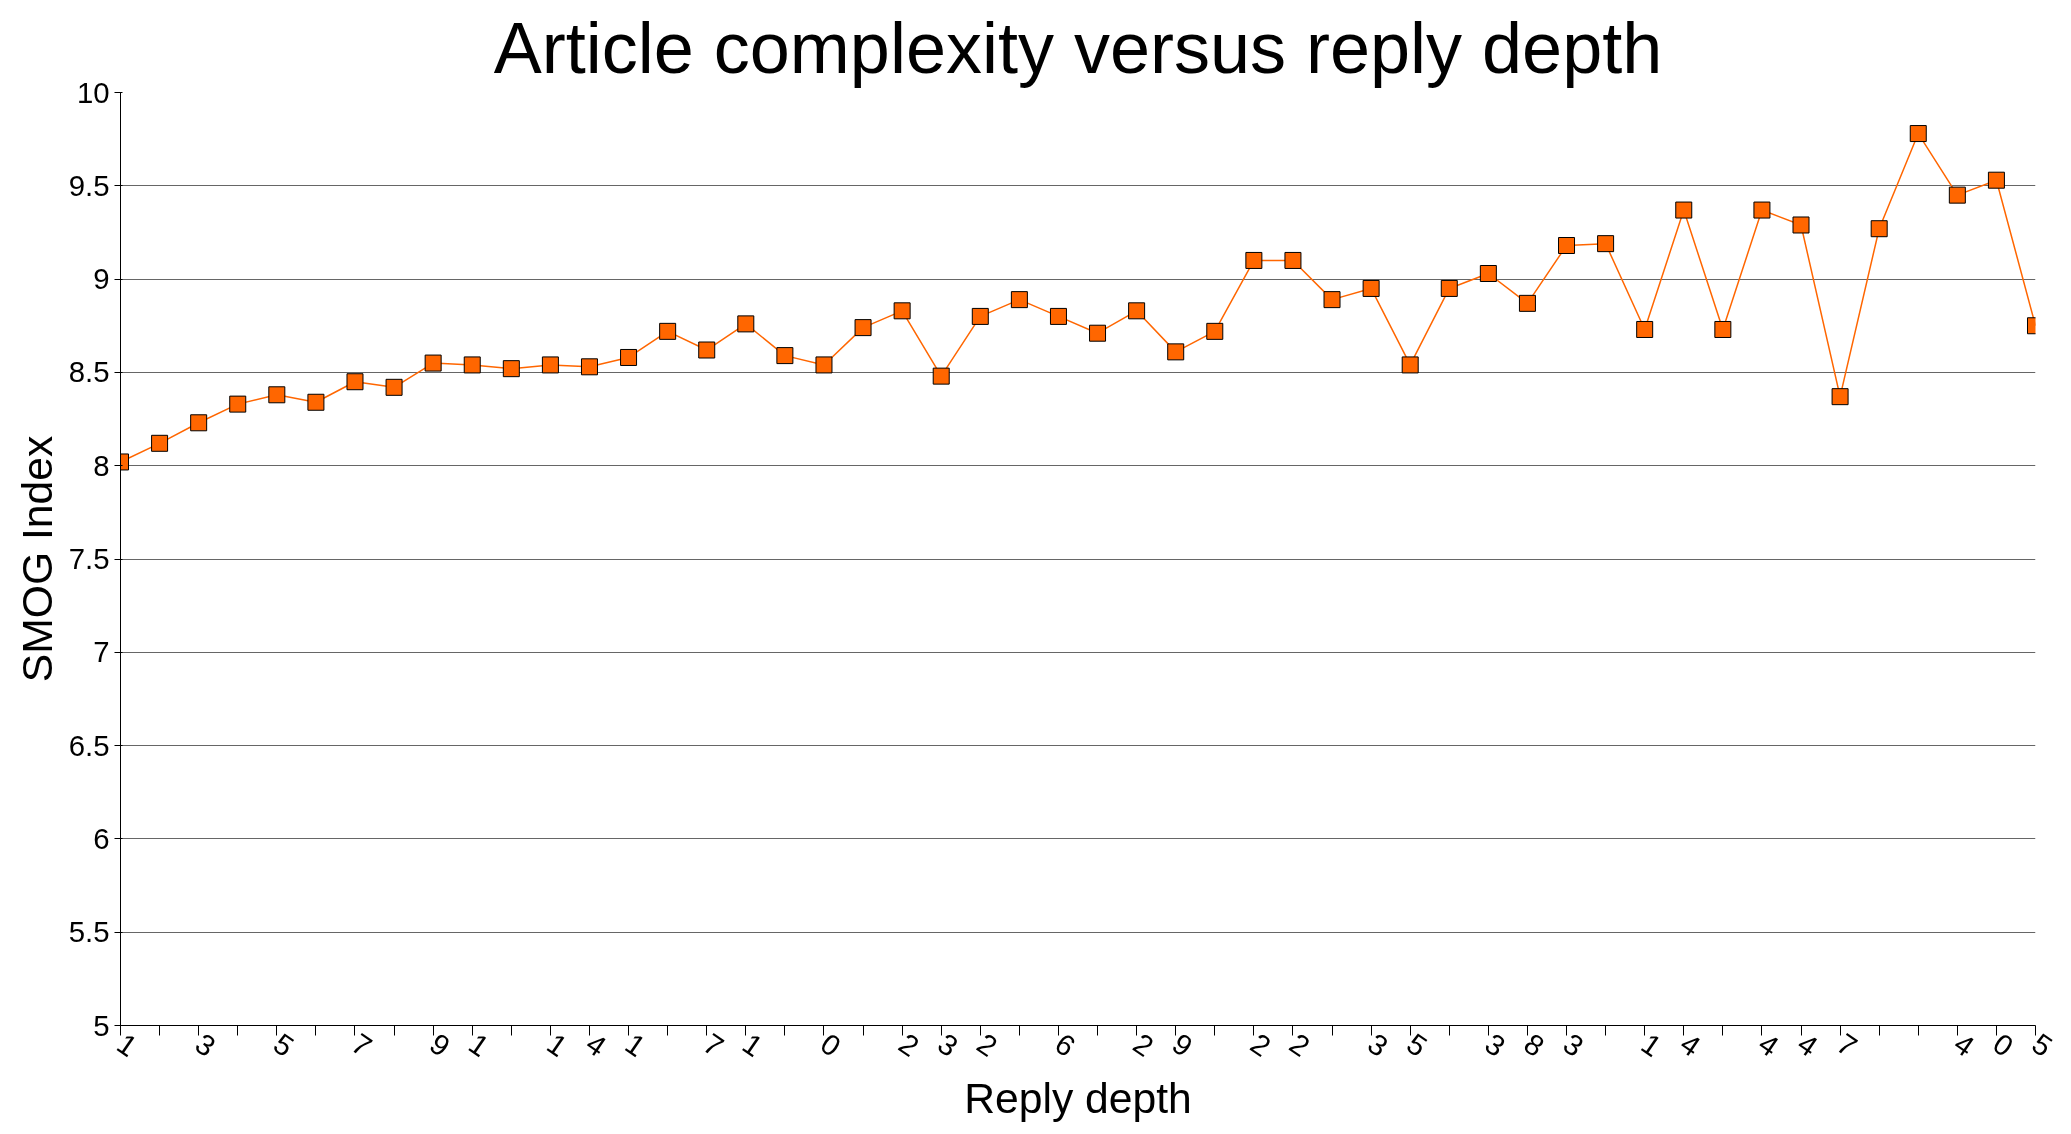 This screenshot has width=2071, height=1134. What do you see at coordinates (93, 92) in the screenshot?
I see `y-tick-label: 10` at bounding box center [93, 92].